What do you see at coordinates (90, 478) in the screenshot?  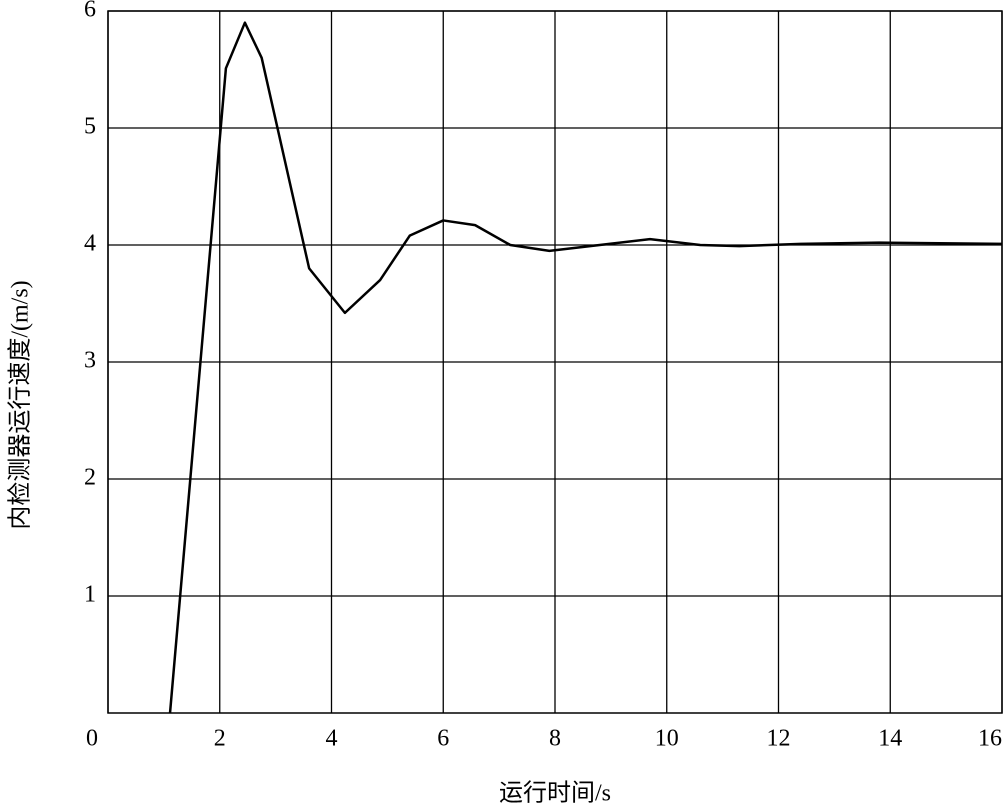 I see `y-tick-label: 2` at bounding box center [90, 478].